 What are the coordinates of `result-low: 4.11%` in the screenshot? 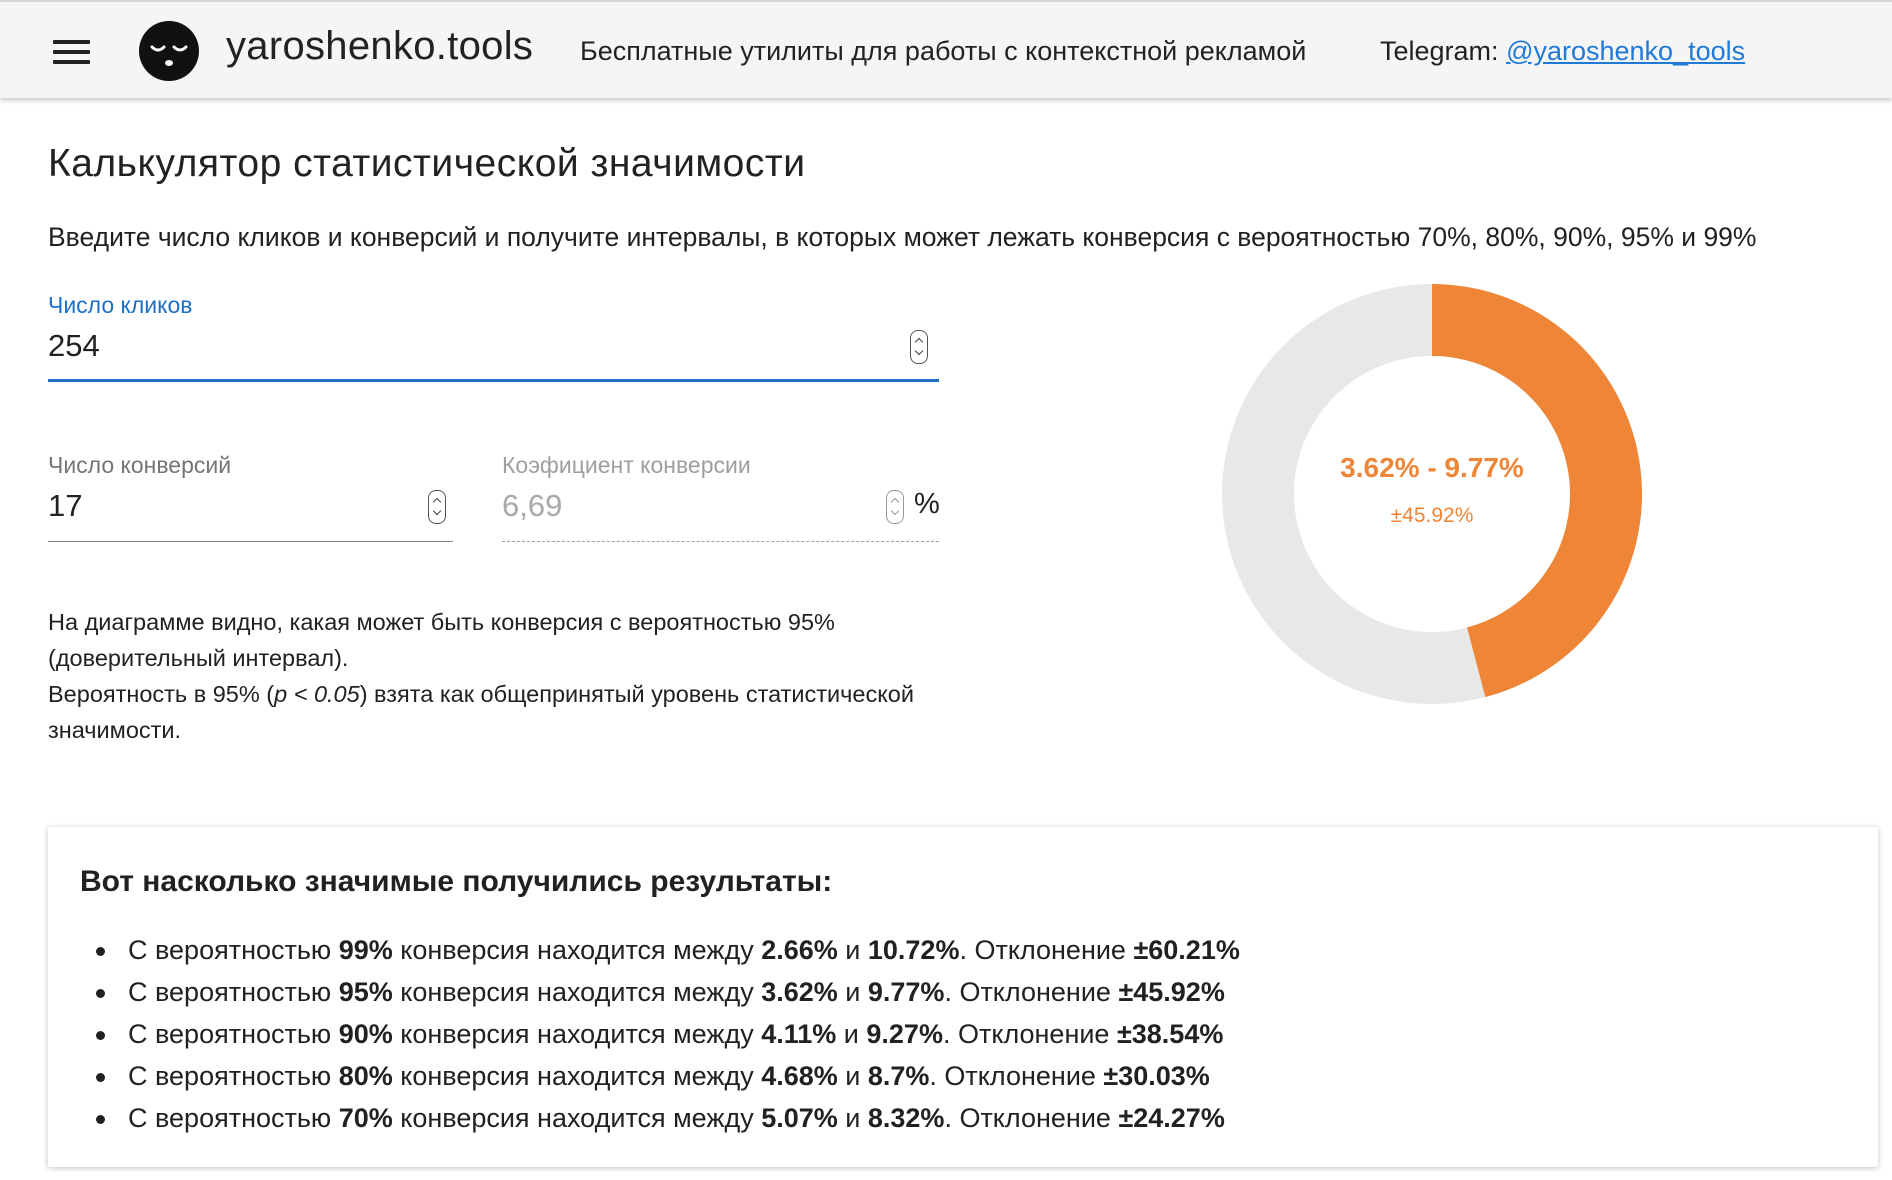 It's located at (799, 1034).